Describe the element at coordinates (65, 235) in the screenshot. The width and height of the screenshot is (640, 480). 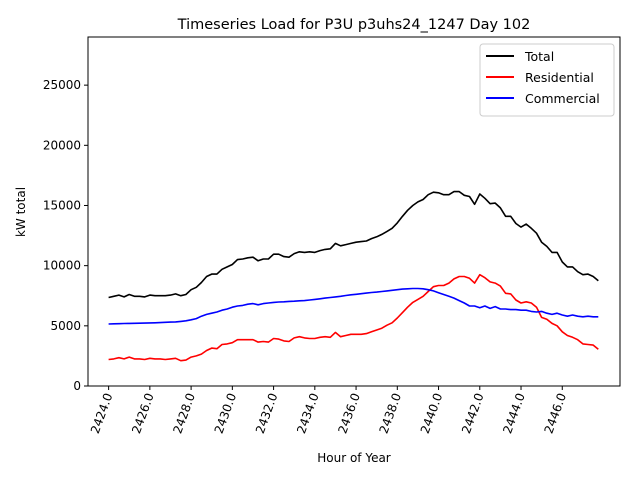
I see `y-axis: 0 5000 10000 15000 20000 25000` at that location.